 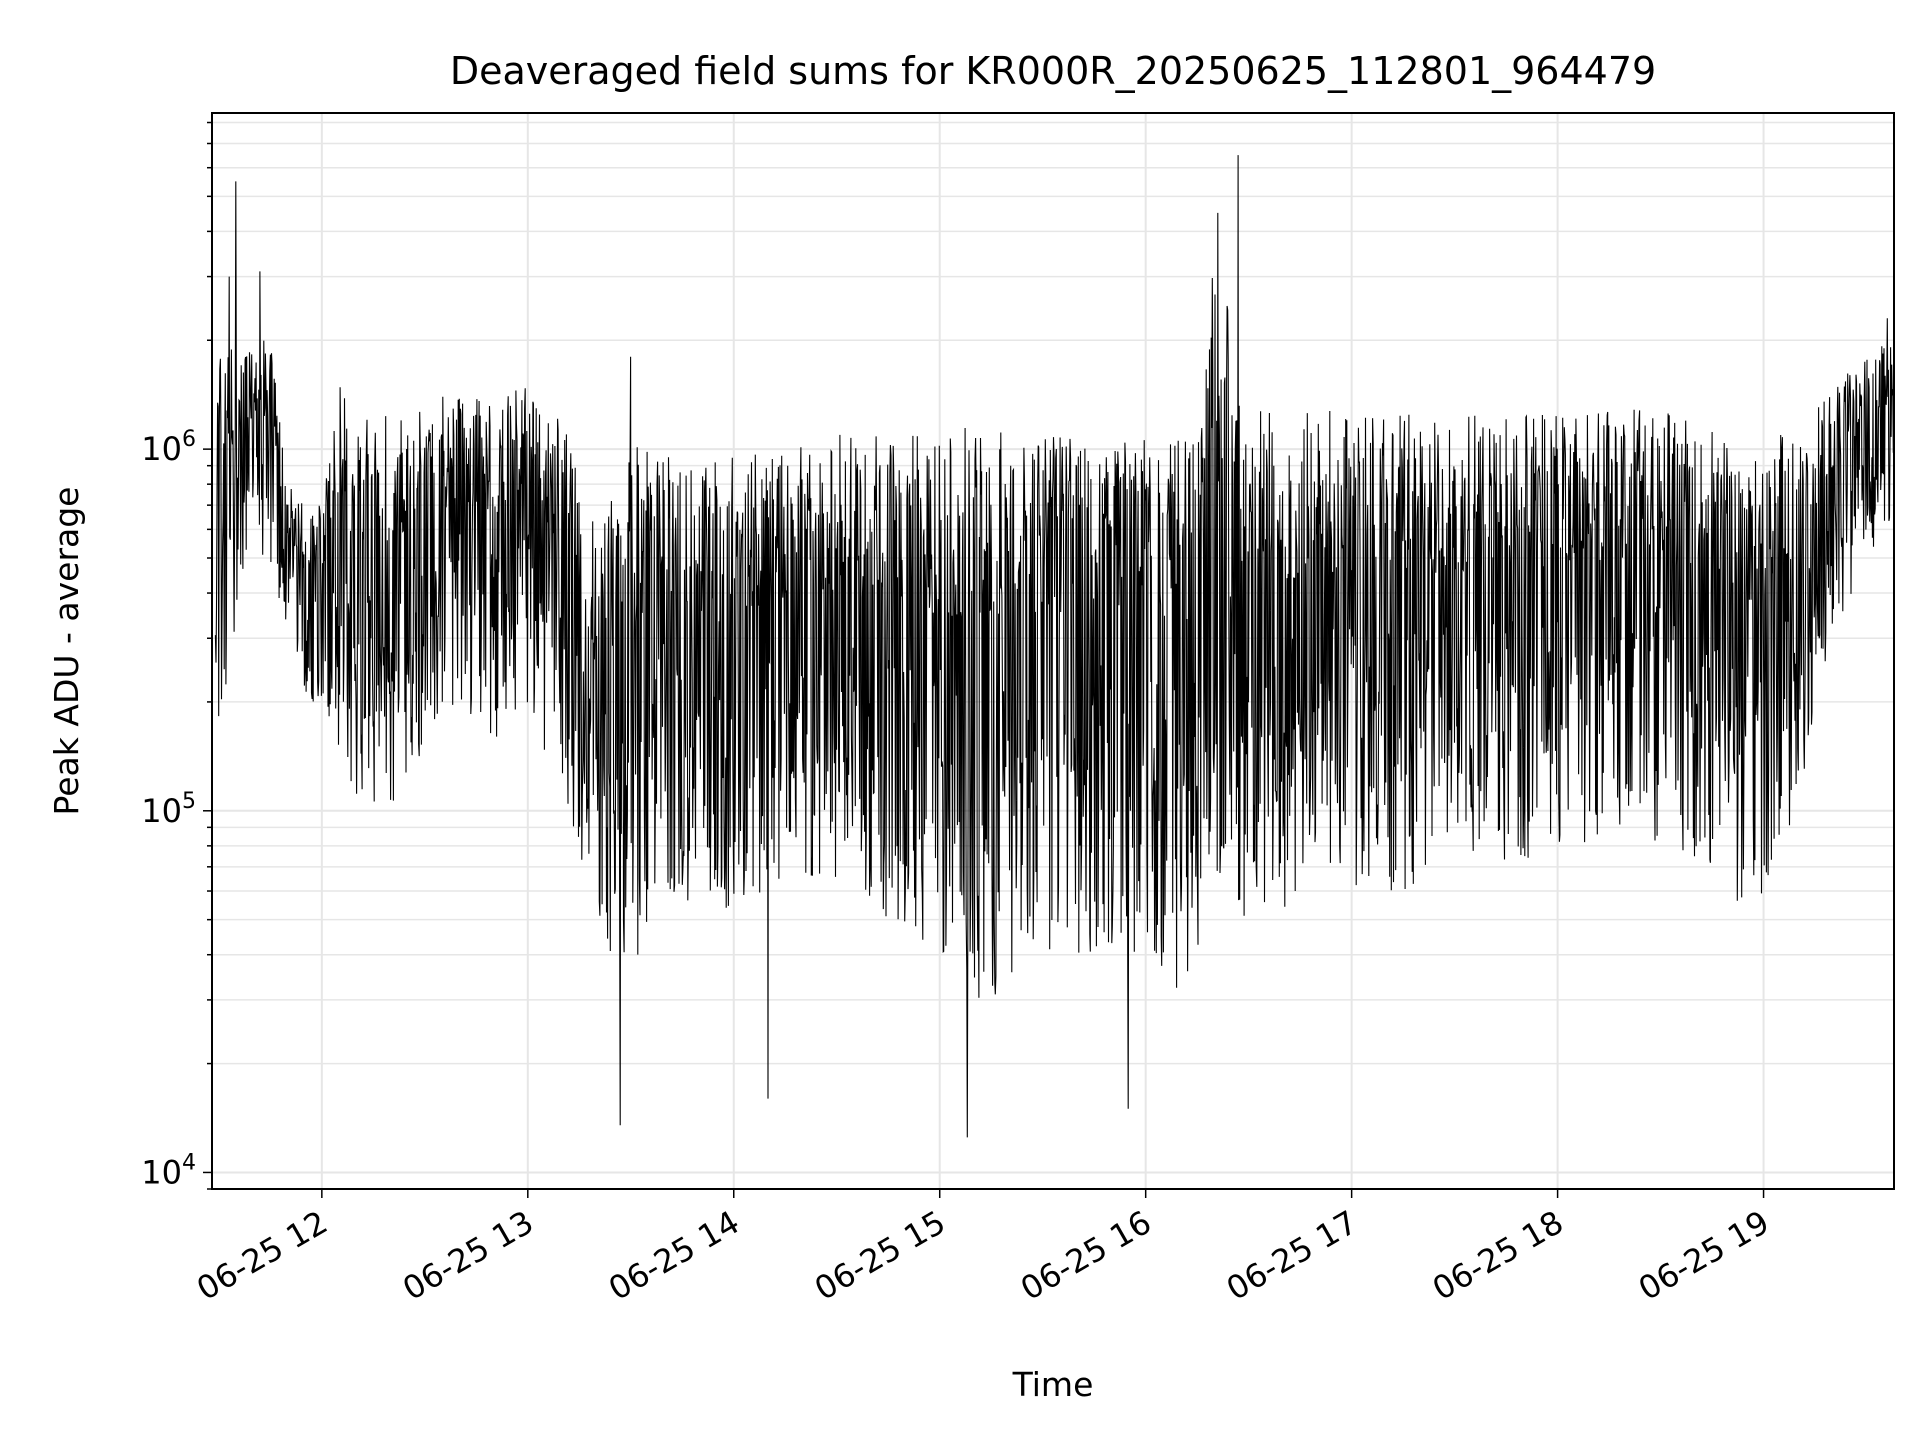 What do you see at coordinates (168, 809) in the screenshot?
I see `y-tick-label: 105` at bounding box center [168, 809].